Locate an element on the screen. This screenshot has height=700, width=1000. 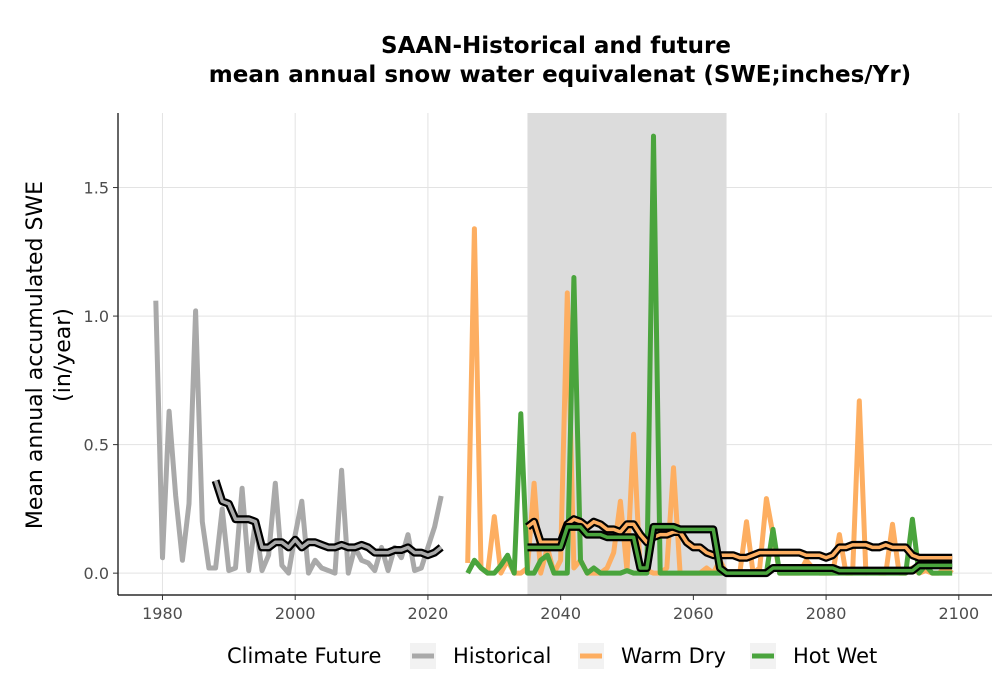
legend: Climate Future Historical Warm Dry Hot Wet is located at coordinates (552, 656).